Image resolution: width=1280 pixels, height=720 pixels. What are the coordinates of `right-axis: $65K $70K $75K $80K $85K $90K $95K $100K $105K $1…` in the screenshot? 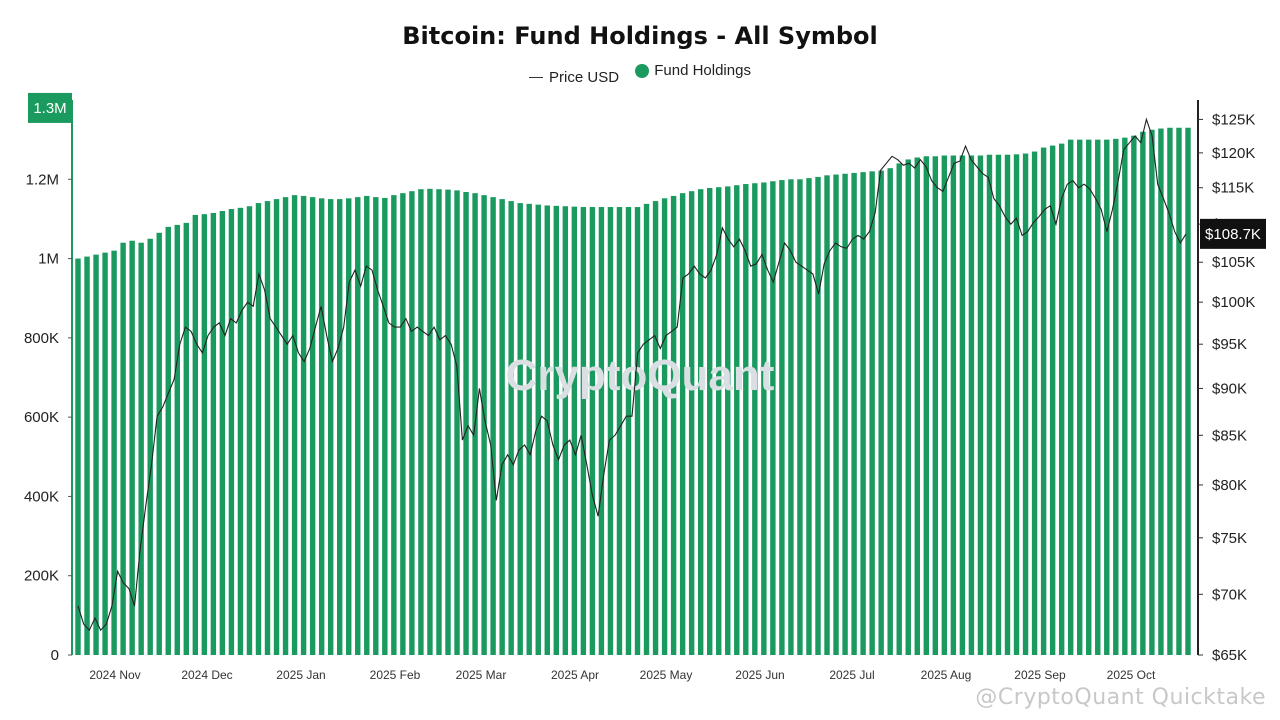 It's located at (1231, 382).